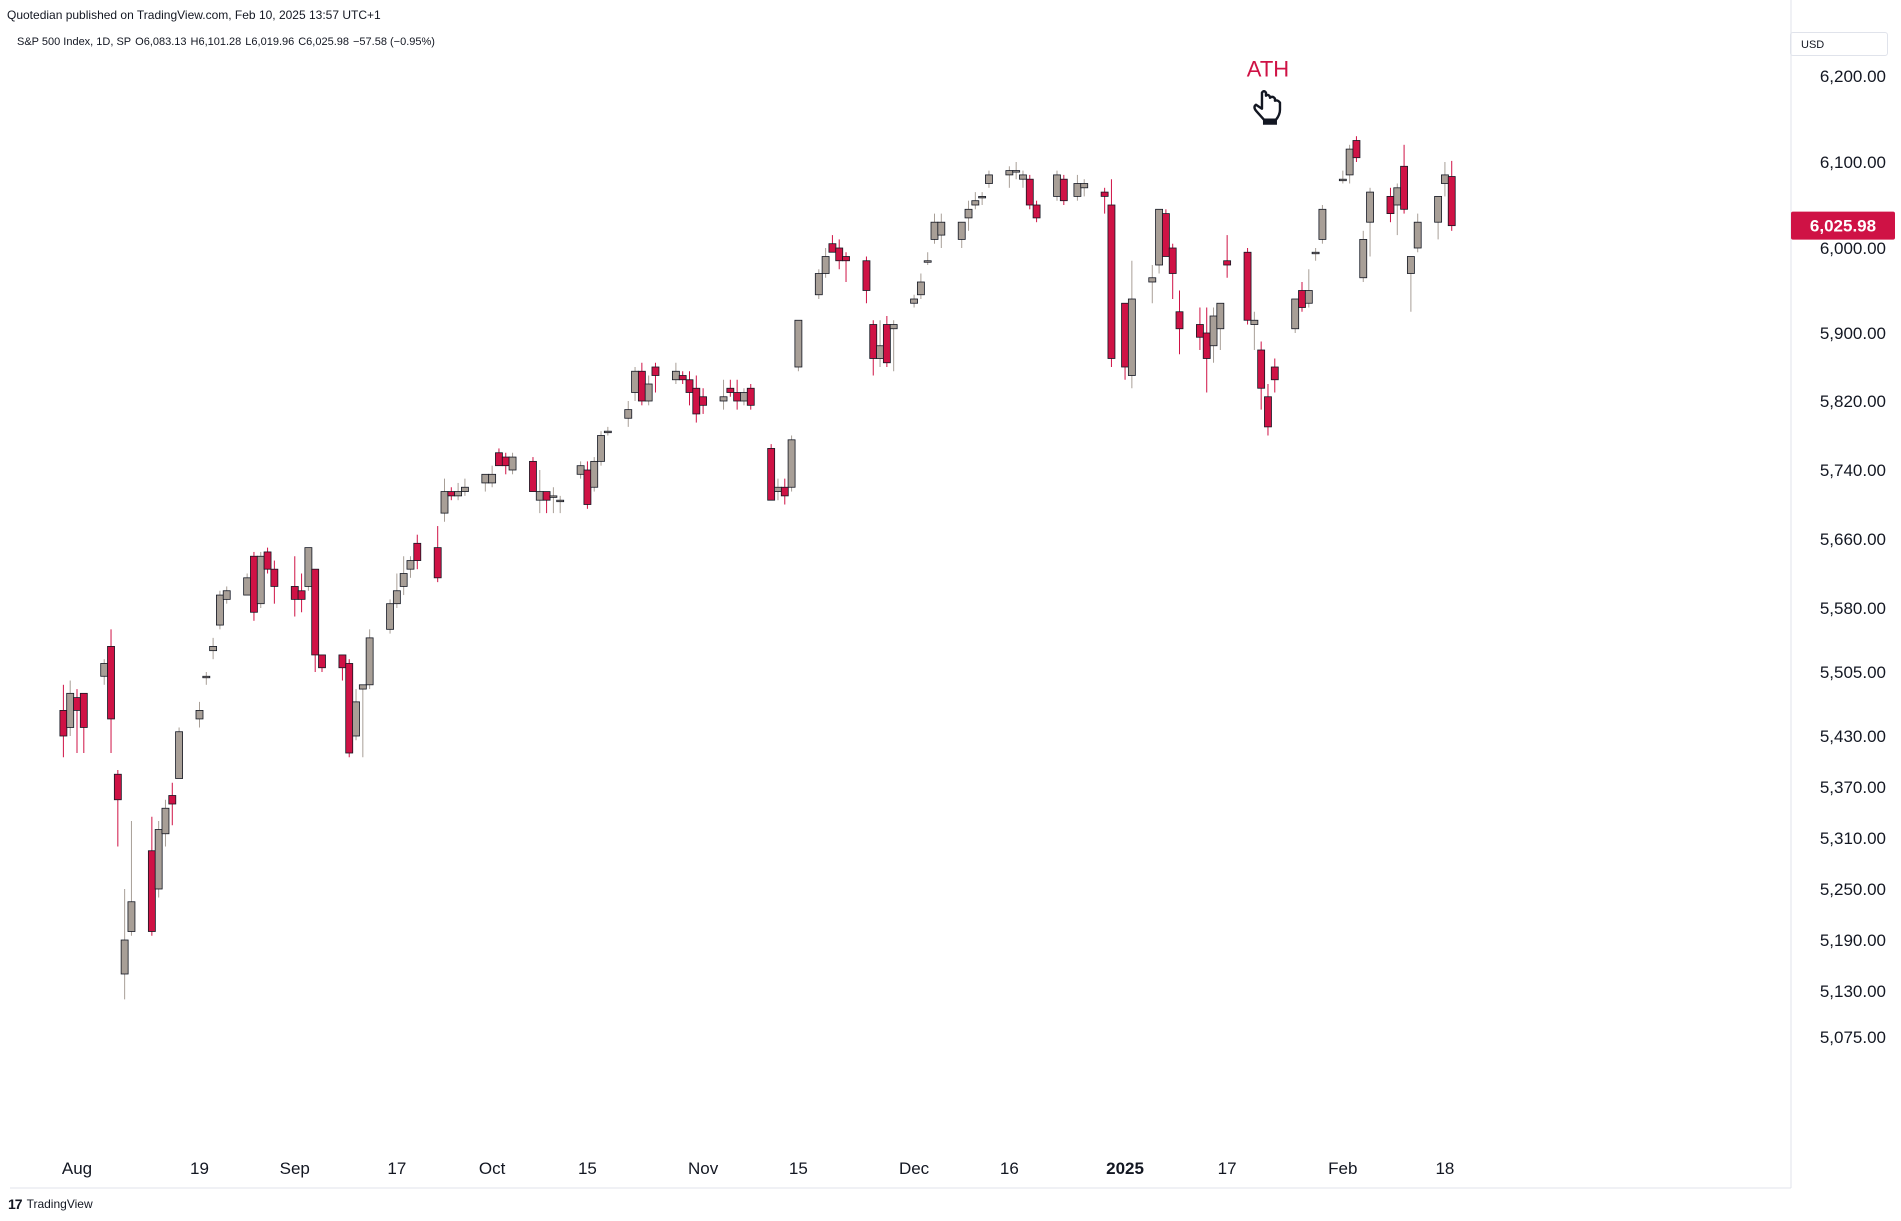 Image resolution: width=1901 pixels, height=1221 pixels. Describe the element at coordinates (50, 1204) in the screenshot. I see `footer-brand: 17 TradingView` at that location.